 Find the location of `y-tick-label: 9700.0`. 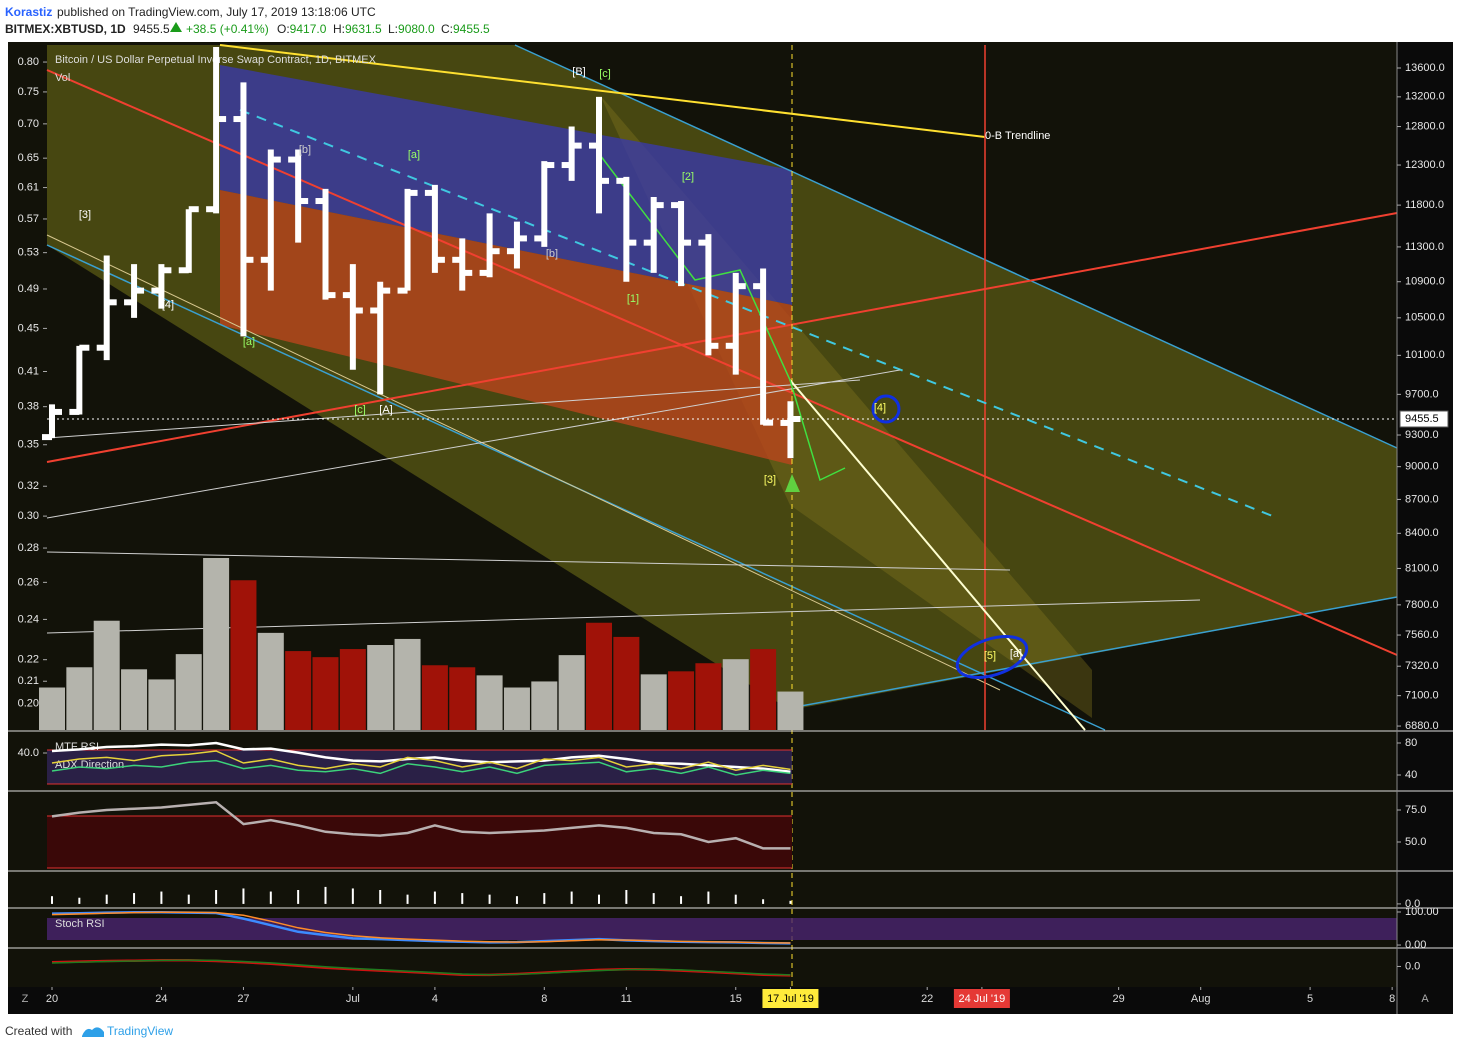

y-tick-label: 9700.0 is located at coordinates (1422, 394).